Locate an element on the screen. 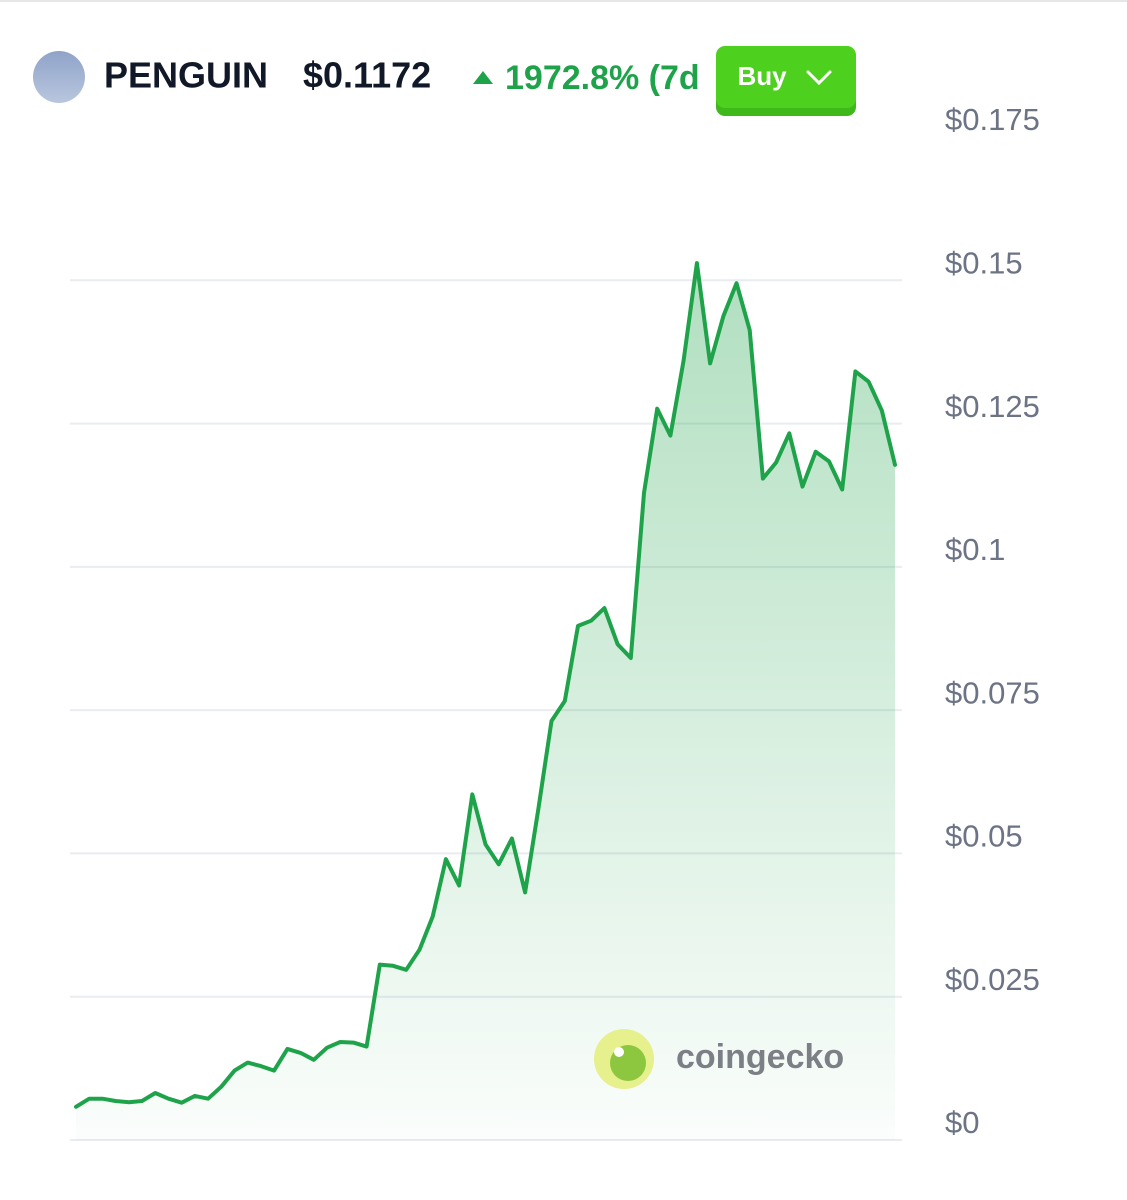 Image resolution: width=1127 pixels, height=1200 pixels. watermark: coingecko is located at coordinates (760, 1057).